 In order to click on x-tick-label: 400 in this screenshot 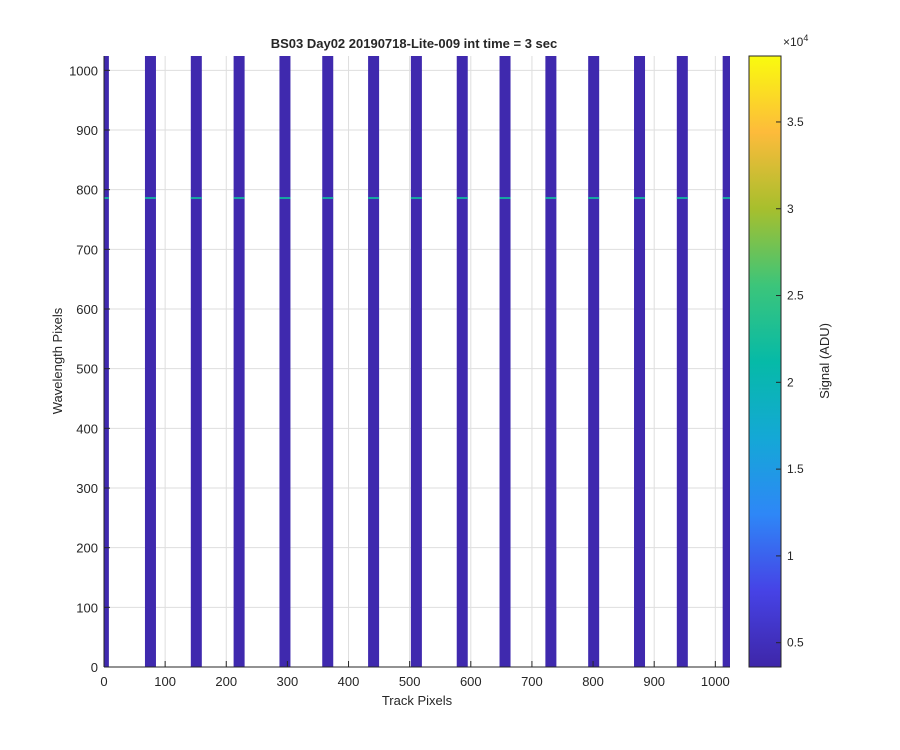, I will do `click(349, 681)`.